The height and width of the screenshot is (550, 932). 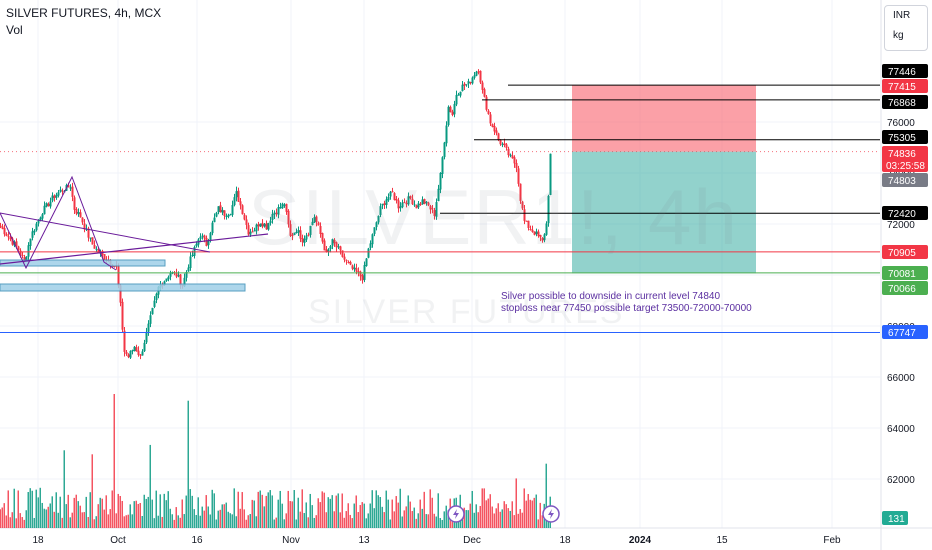 I want to click on price-tag-label: 70081, so click(x=902, y=274).